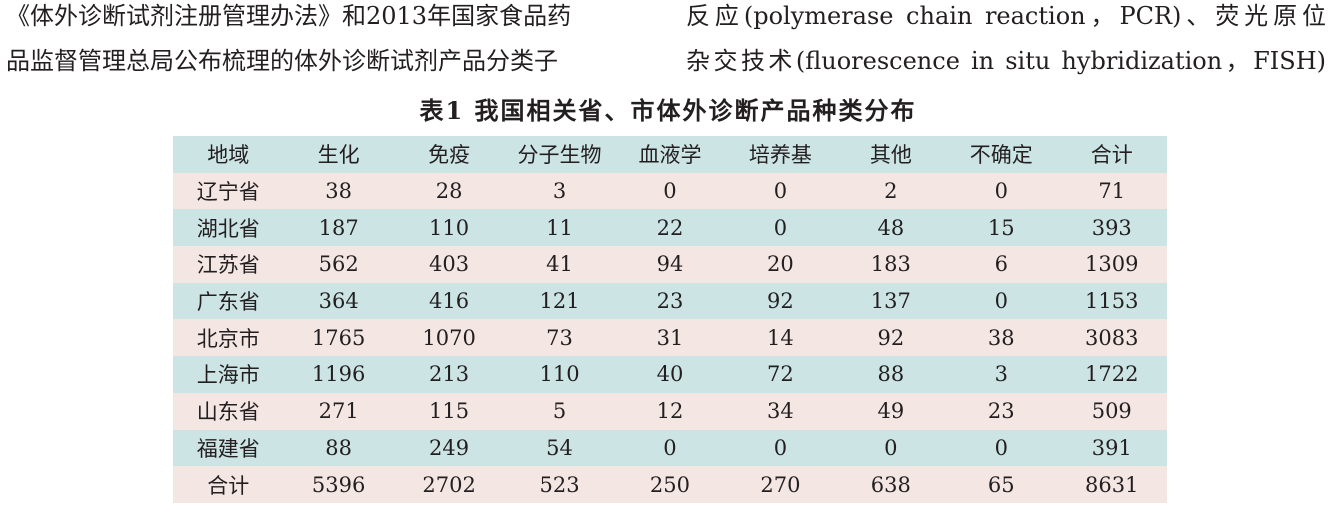  What do you see at coordinates (338, 155) in the screenshot?
I see `header-cell: 生化` at bounding box center [338, 155].